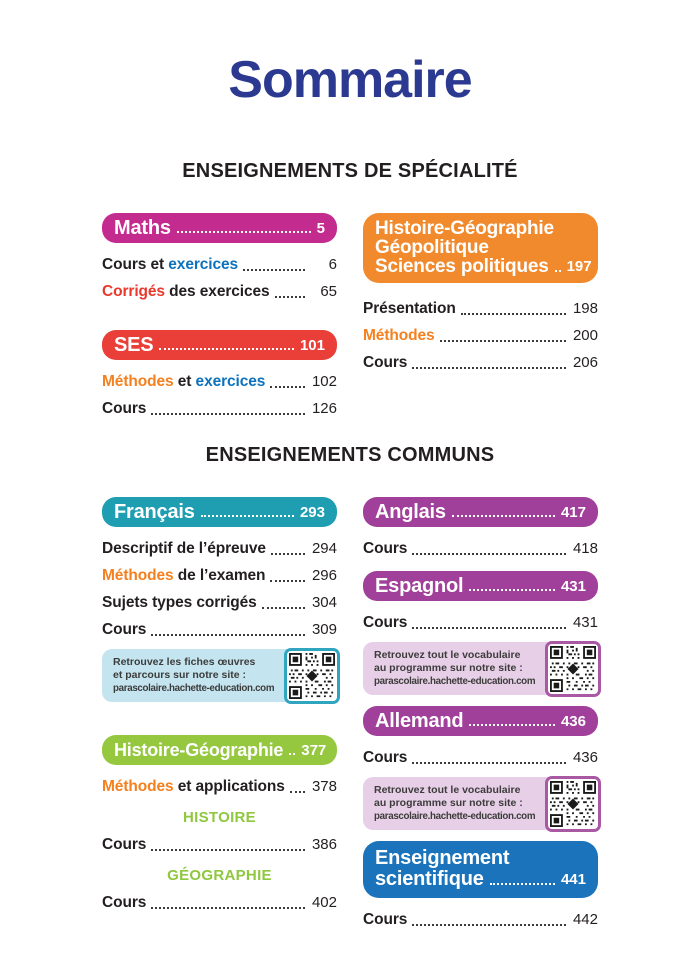 This screenshot has height=973, width=700. What do you see at coordinates (203, 264) in the screenshot?
I see `label-segment: exercices` at bounding box center [203, 264].